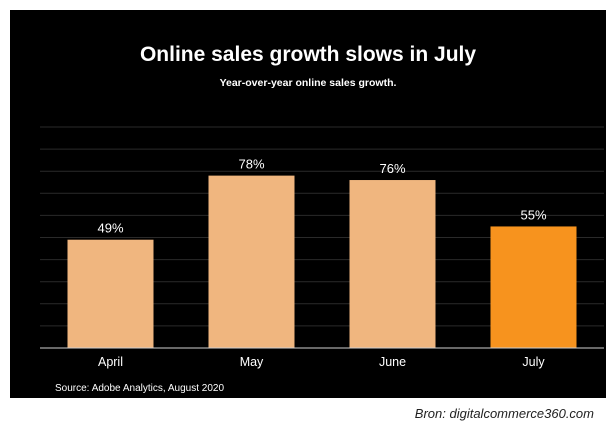 The image size is (616, 430). What do you see at coordinates (392, 362) in the screenshot?
I see `x-tick-june: June` at bounding box center [392, 362].